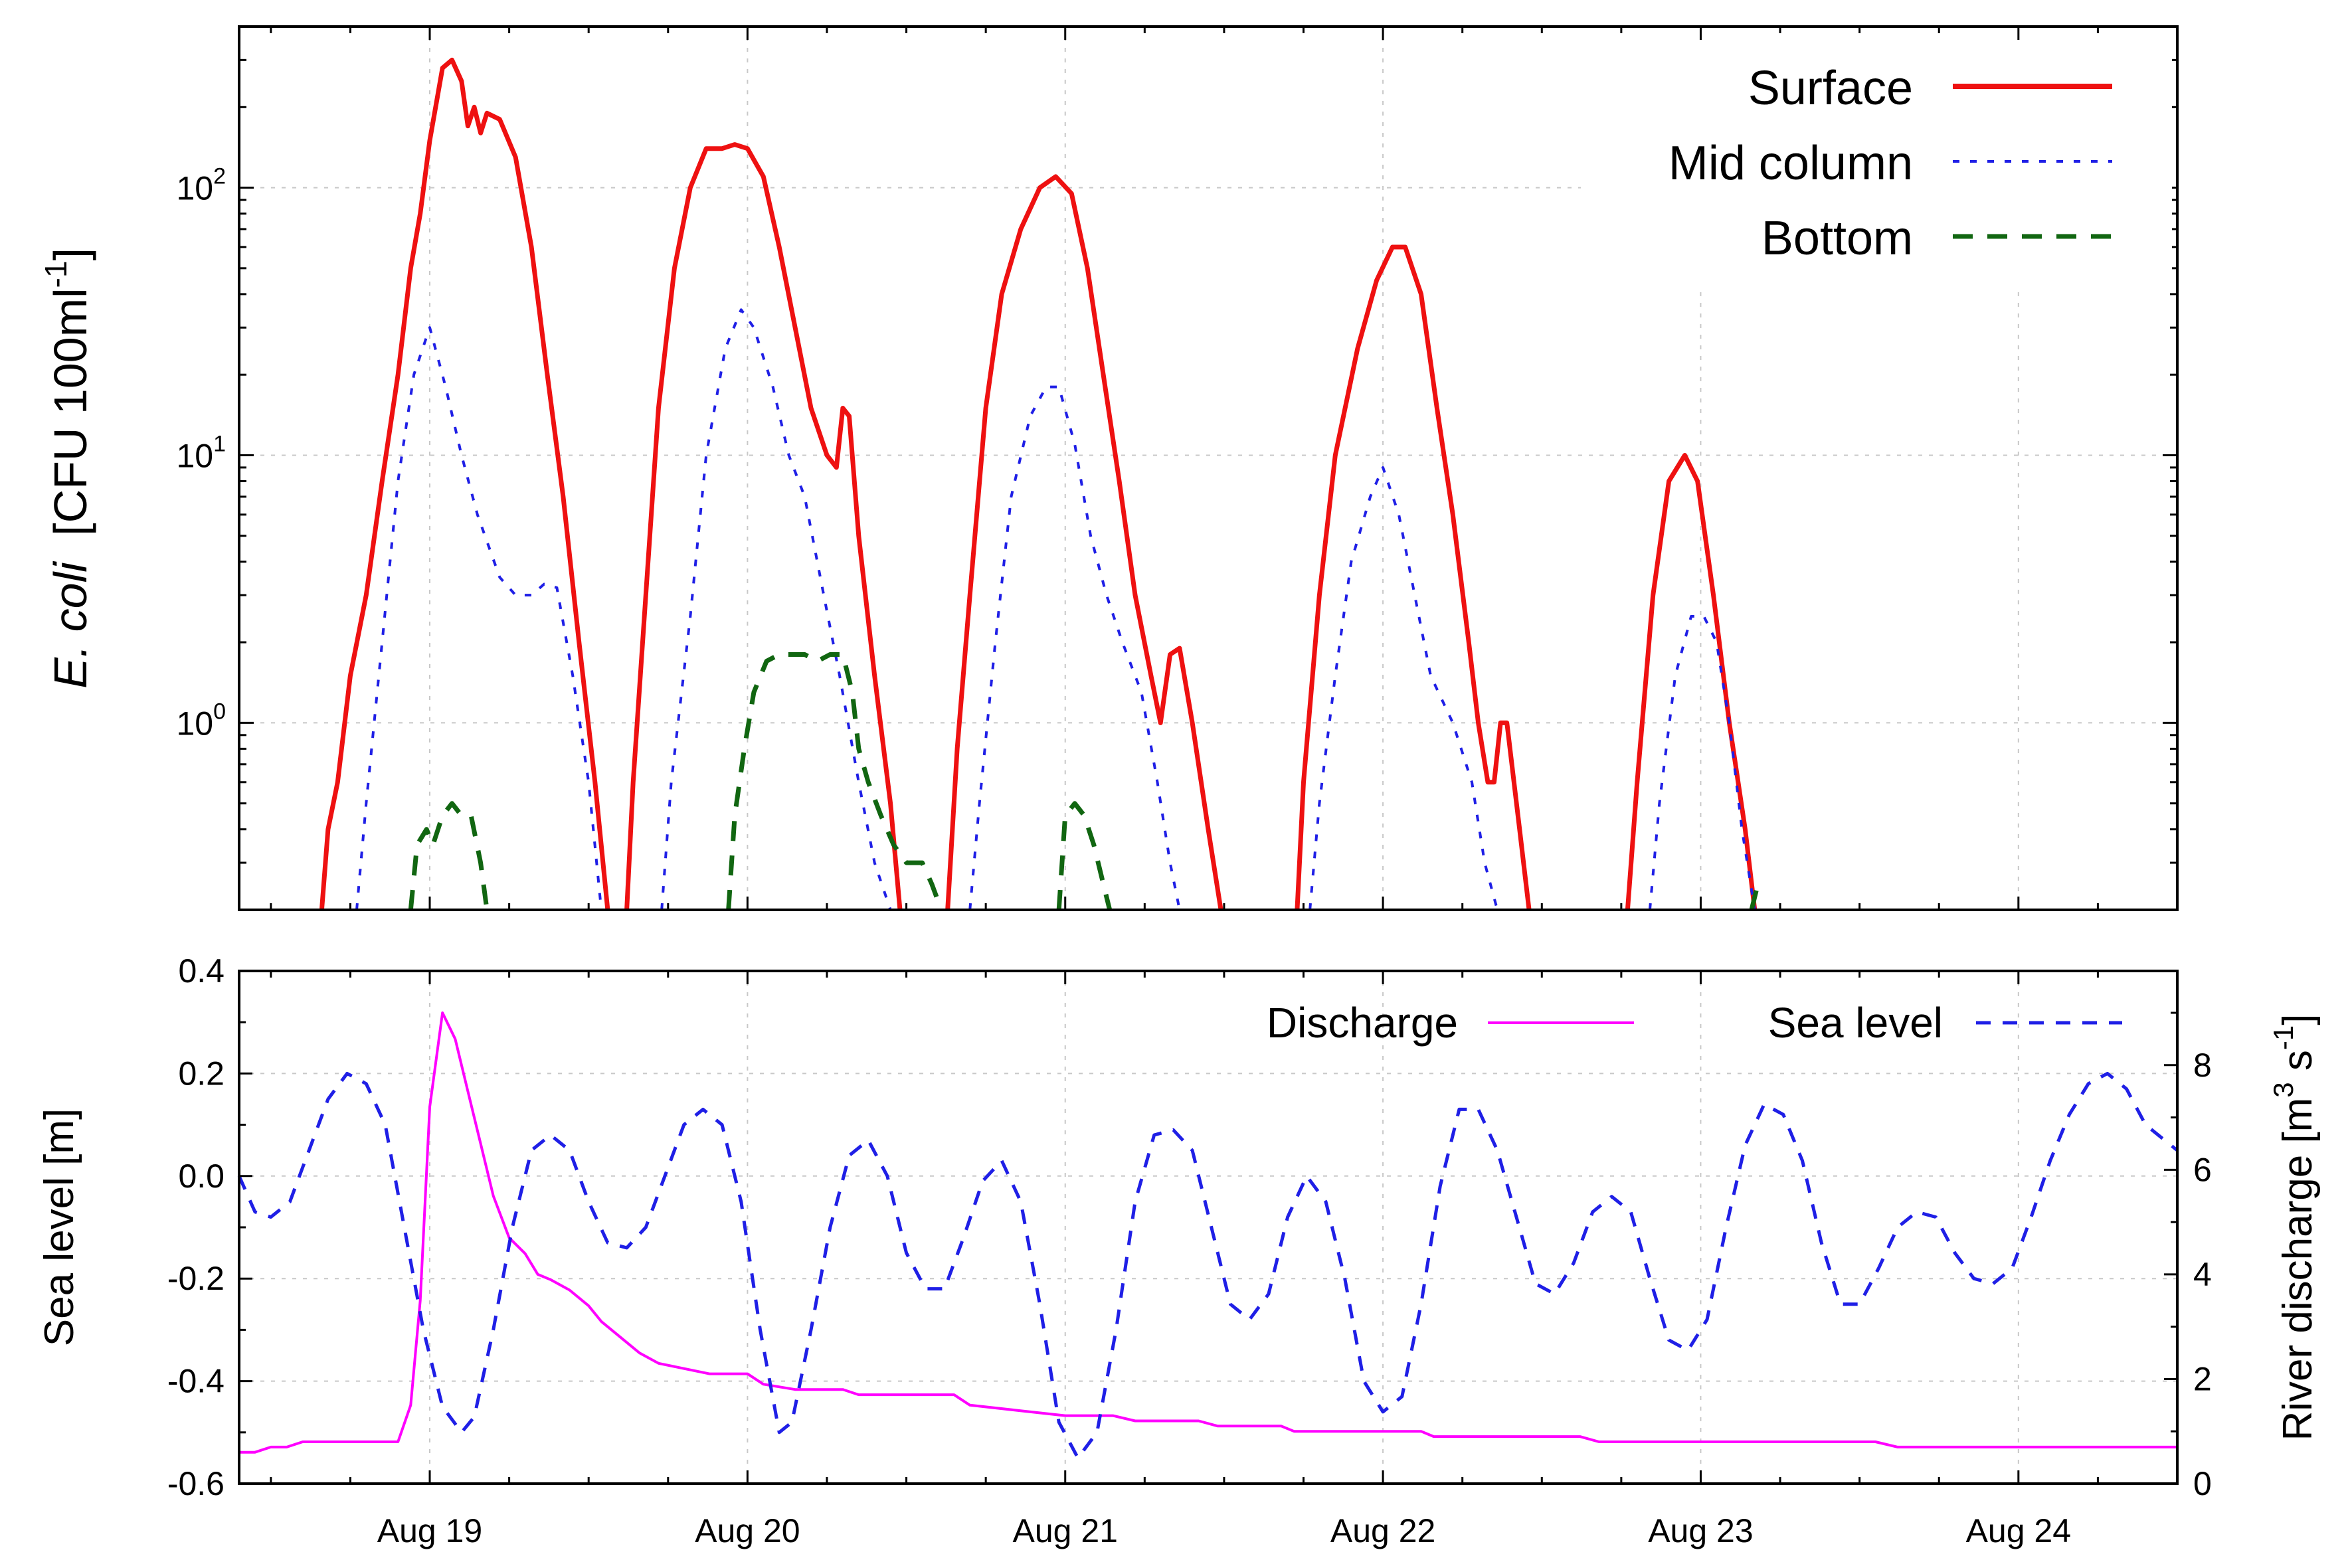 The height and width of the screenshot is (1568, 2348). Describe the element at coordinates (70, 625) in the screenshot. I see `top-y-axis-label-species: E. coli` at that location.